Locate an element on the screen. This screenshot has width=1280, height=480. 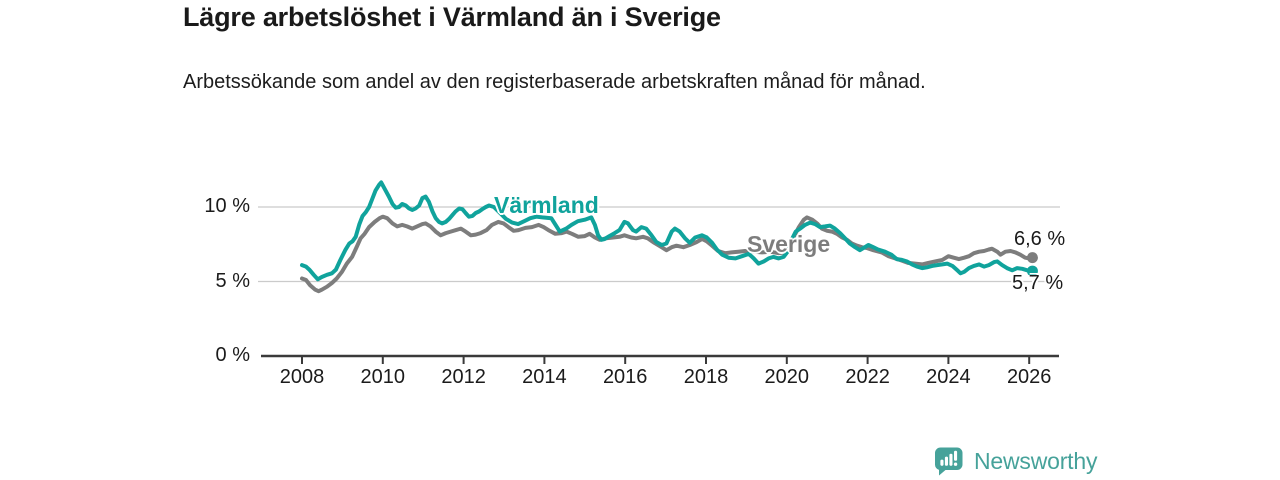
x-axis-label-2010: 2010 is located at coordinates (383, 377).